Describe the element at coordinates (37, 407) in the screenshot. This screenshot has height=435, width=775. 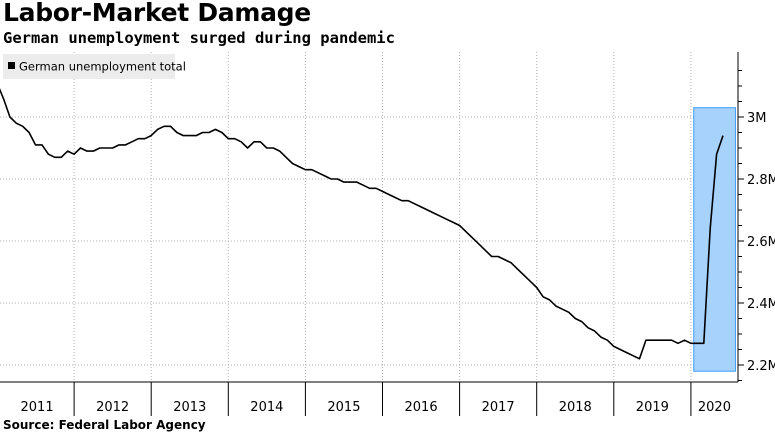
I see `x-tick-label: 2011` at that location.